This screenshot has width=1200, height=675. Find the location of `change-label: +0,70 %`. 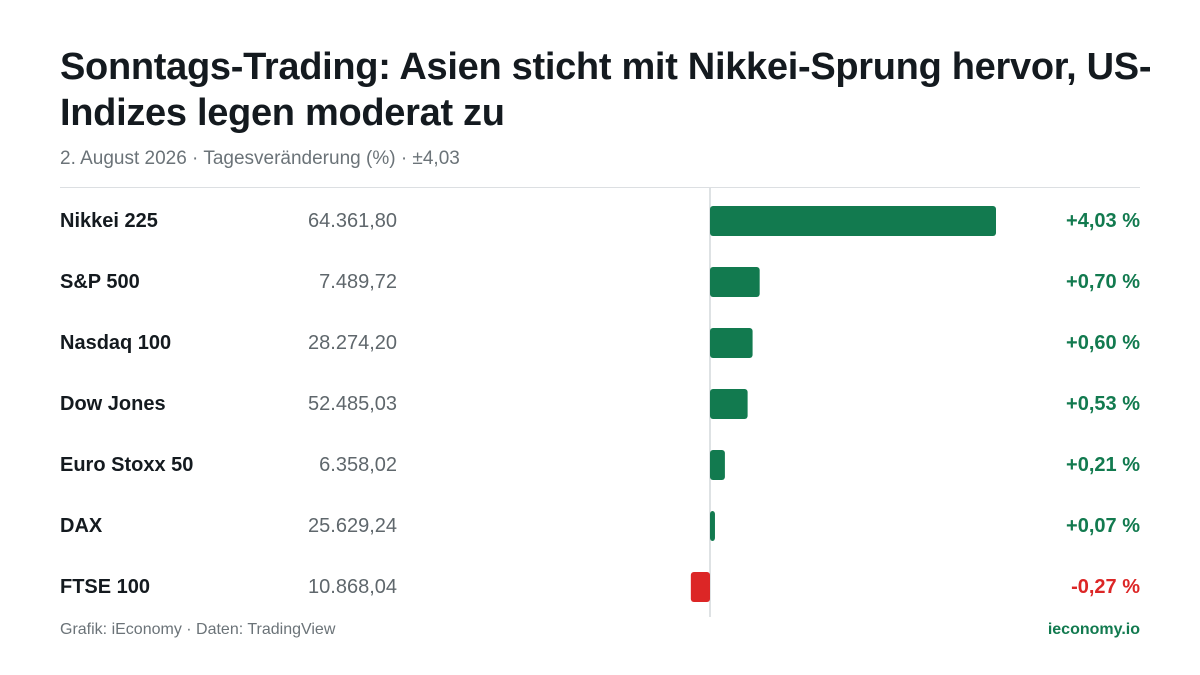

change-label: +0,70 % is located at coordinates (1103, 282).